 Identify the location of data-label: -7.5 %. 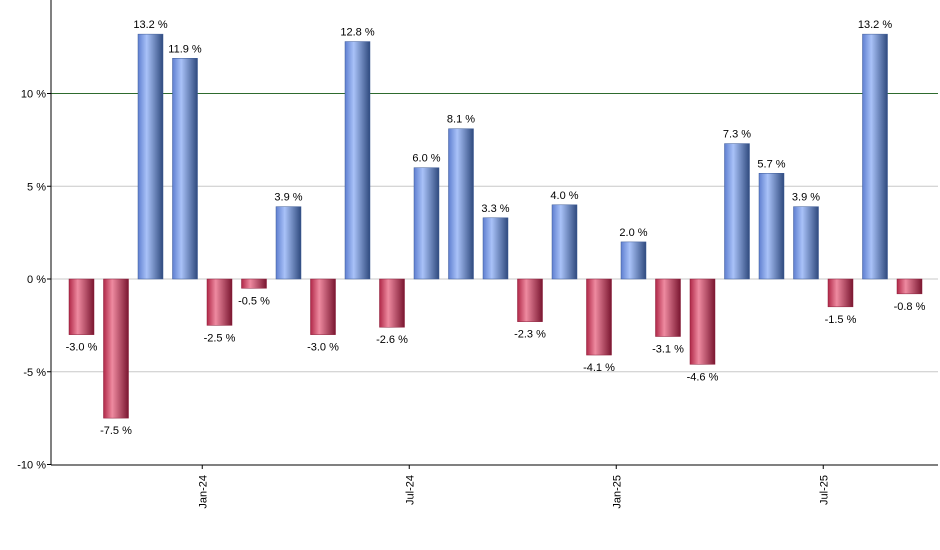
(116, 431).